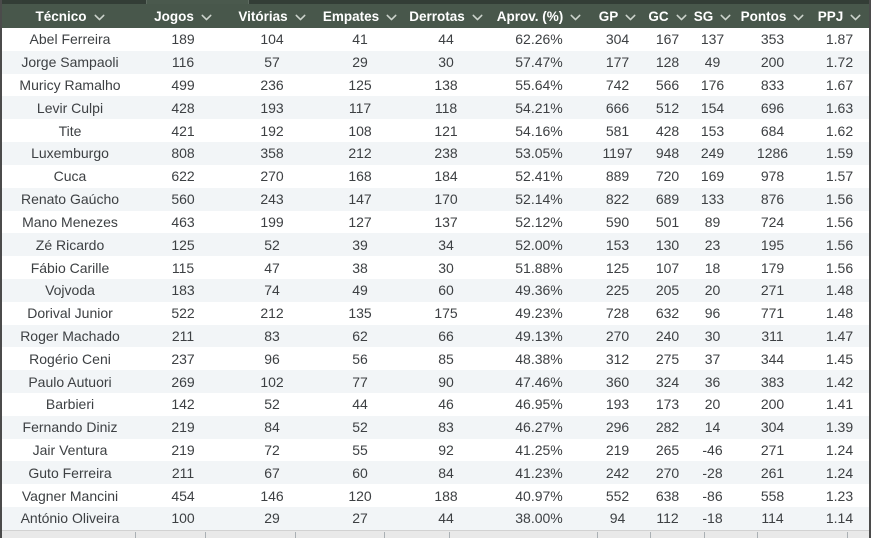 This screenshot has width=871, height=538. I want to click on stat-cell-gp: 270, so click(617, 335).